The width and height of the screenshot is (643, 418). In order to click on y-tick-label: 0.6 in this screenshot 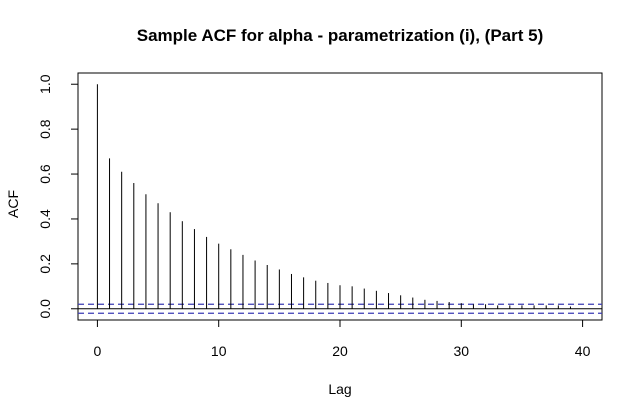, I will do `click(45, 174)`.